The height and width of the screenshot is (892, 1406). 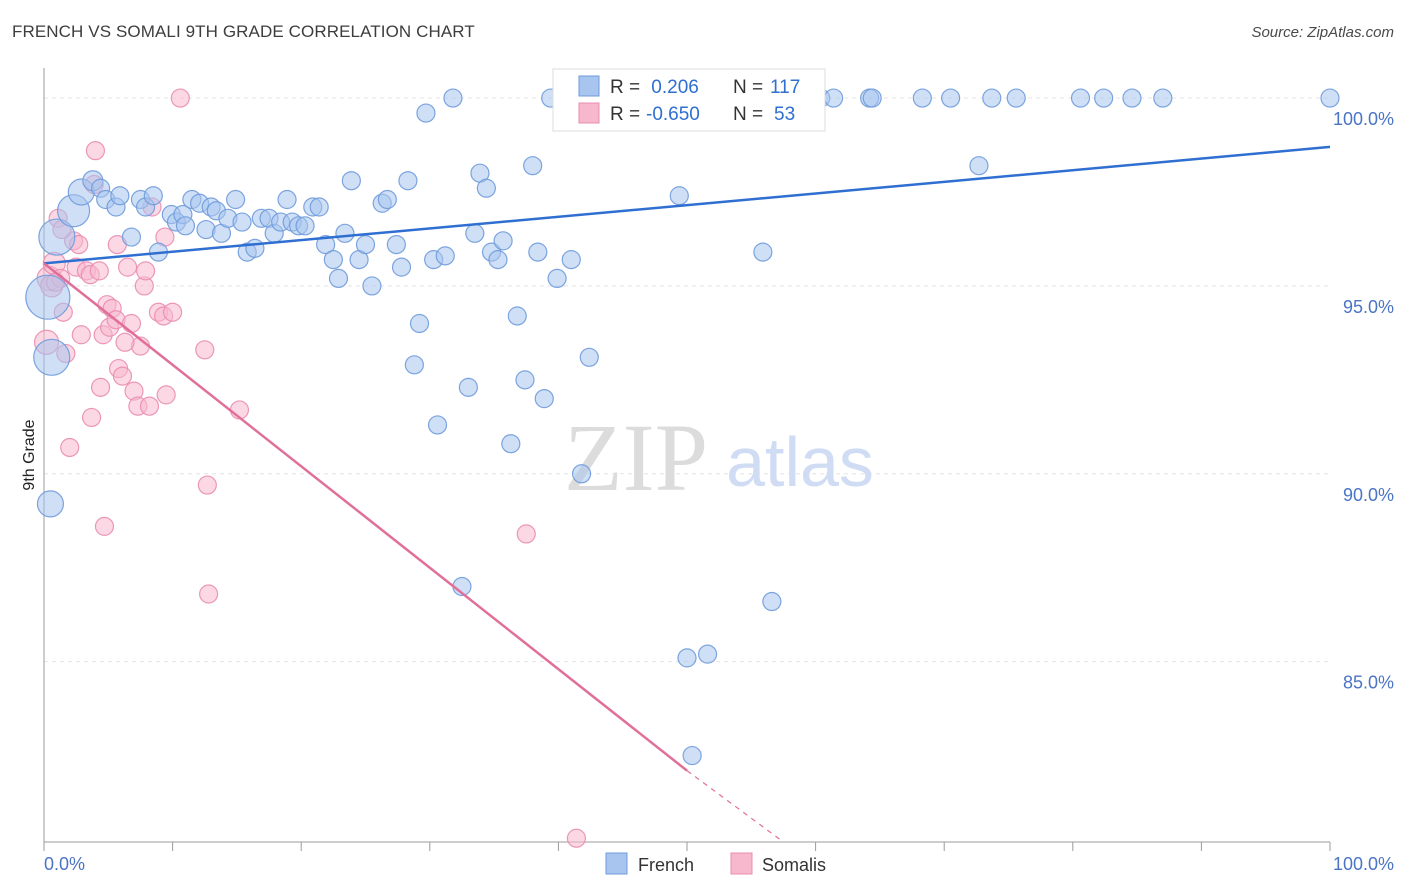 I want to click on x-axis-tick-labels: 0.0% 100.0%, so click(x=719, y=864).